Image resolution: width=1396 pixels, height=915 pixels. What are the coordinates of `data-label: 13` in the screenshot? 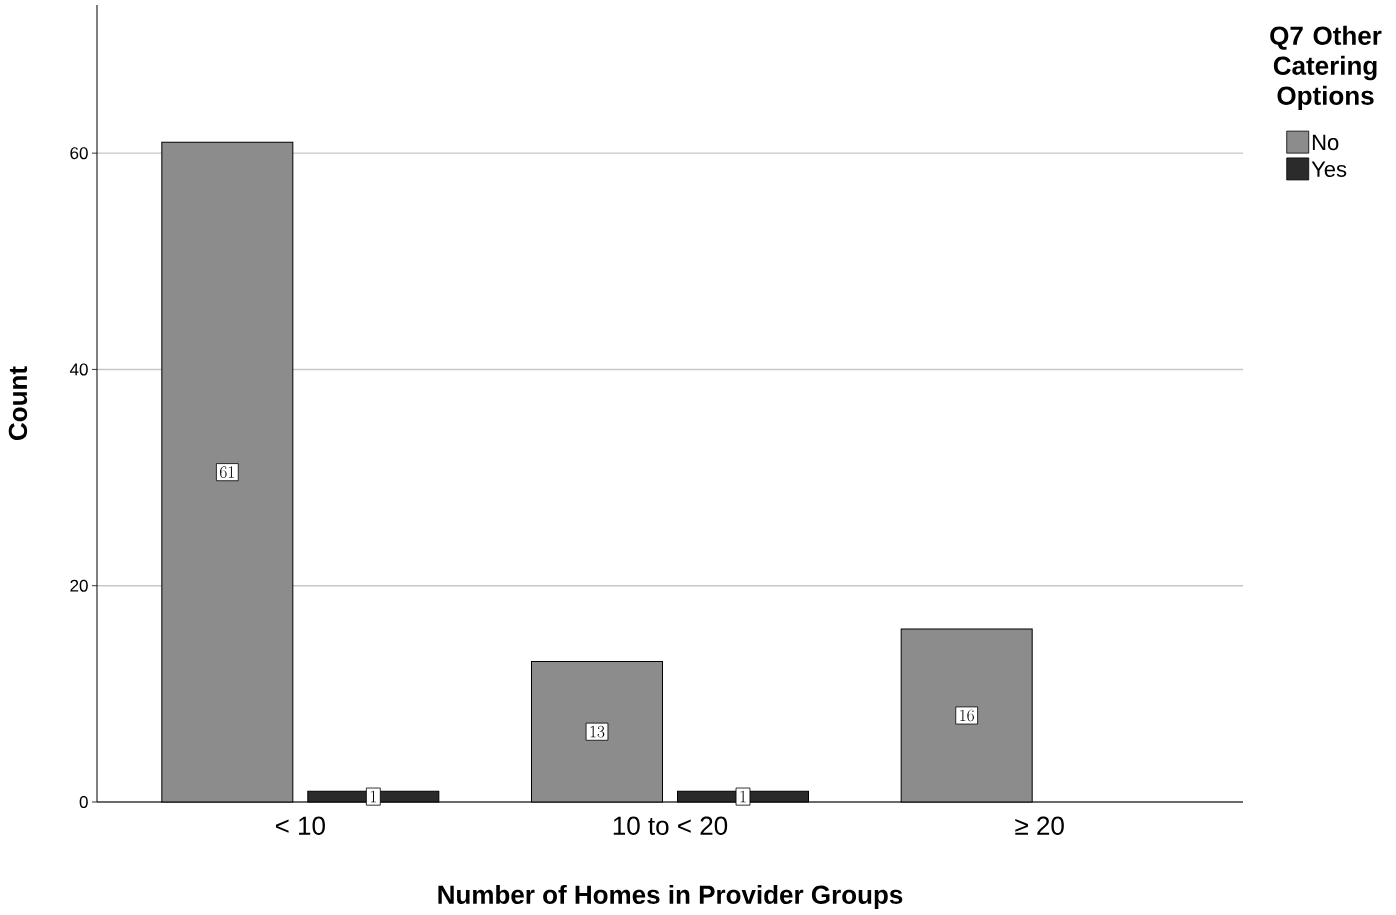 It's located at (597, 731).